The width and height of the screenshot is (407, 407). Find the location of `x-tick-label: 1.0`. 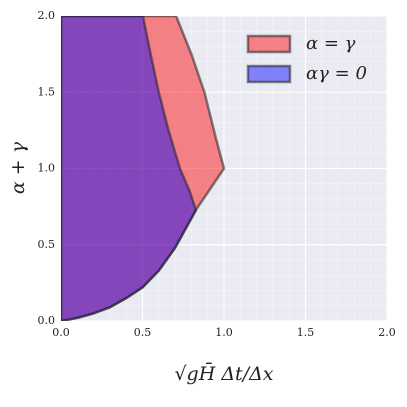

x-tick-label: 1.0 is located at coordinates (224, 332).